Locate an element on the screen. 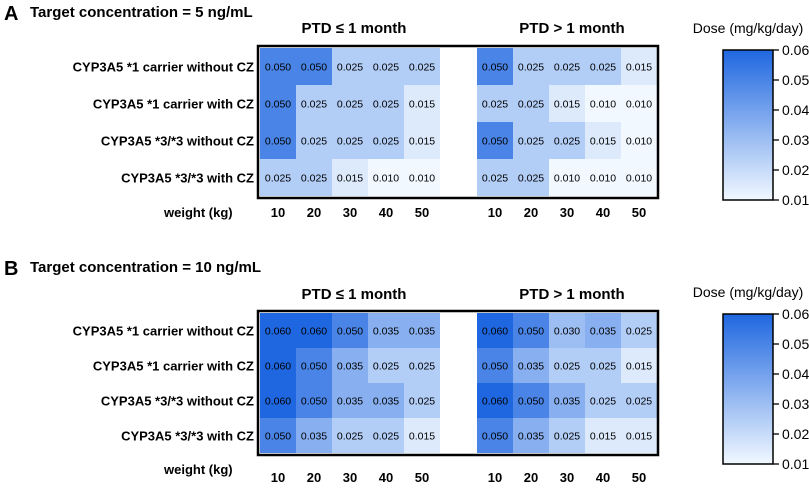 The height and width of the screenshot is (488, 809). panel-a-group-right-title: PTD > 1 month is located at coordinates (571, 28).